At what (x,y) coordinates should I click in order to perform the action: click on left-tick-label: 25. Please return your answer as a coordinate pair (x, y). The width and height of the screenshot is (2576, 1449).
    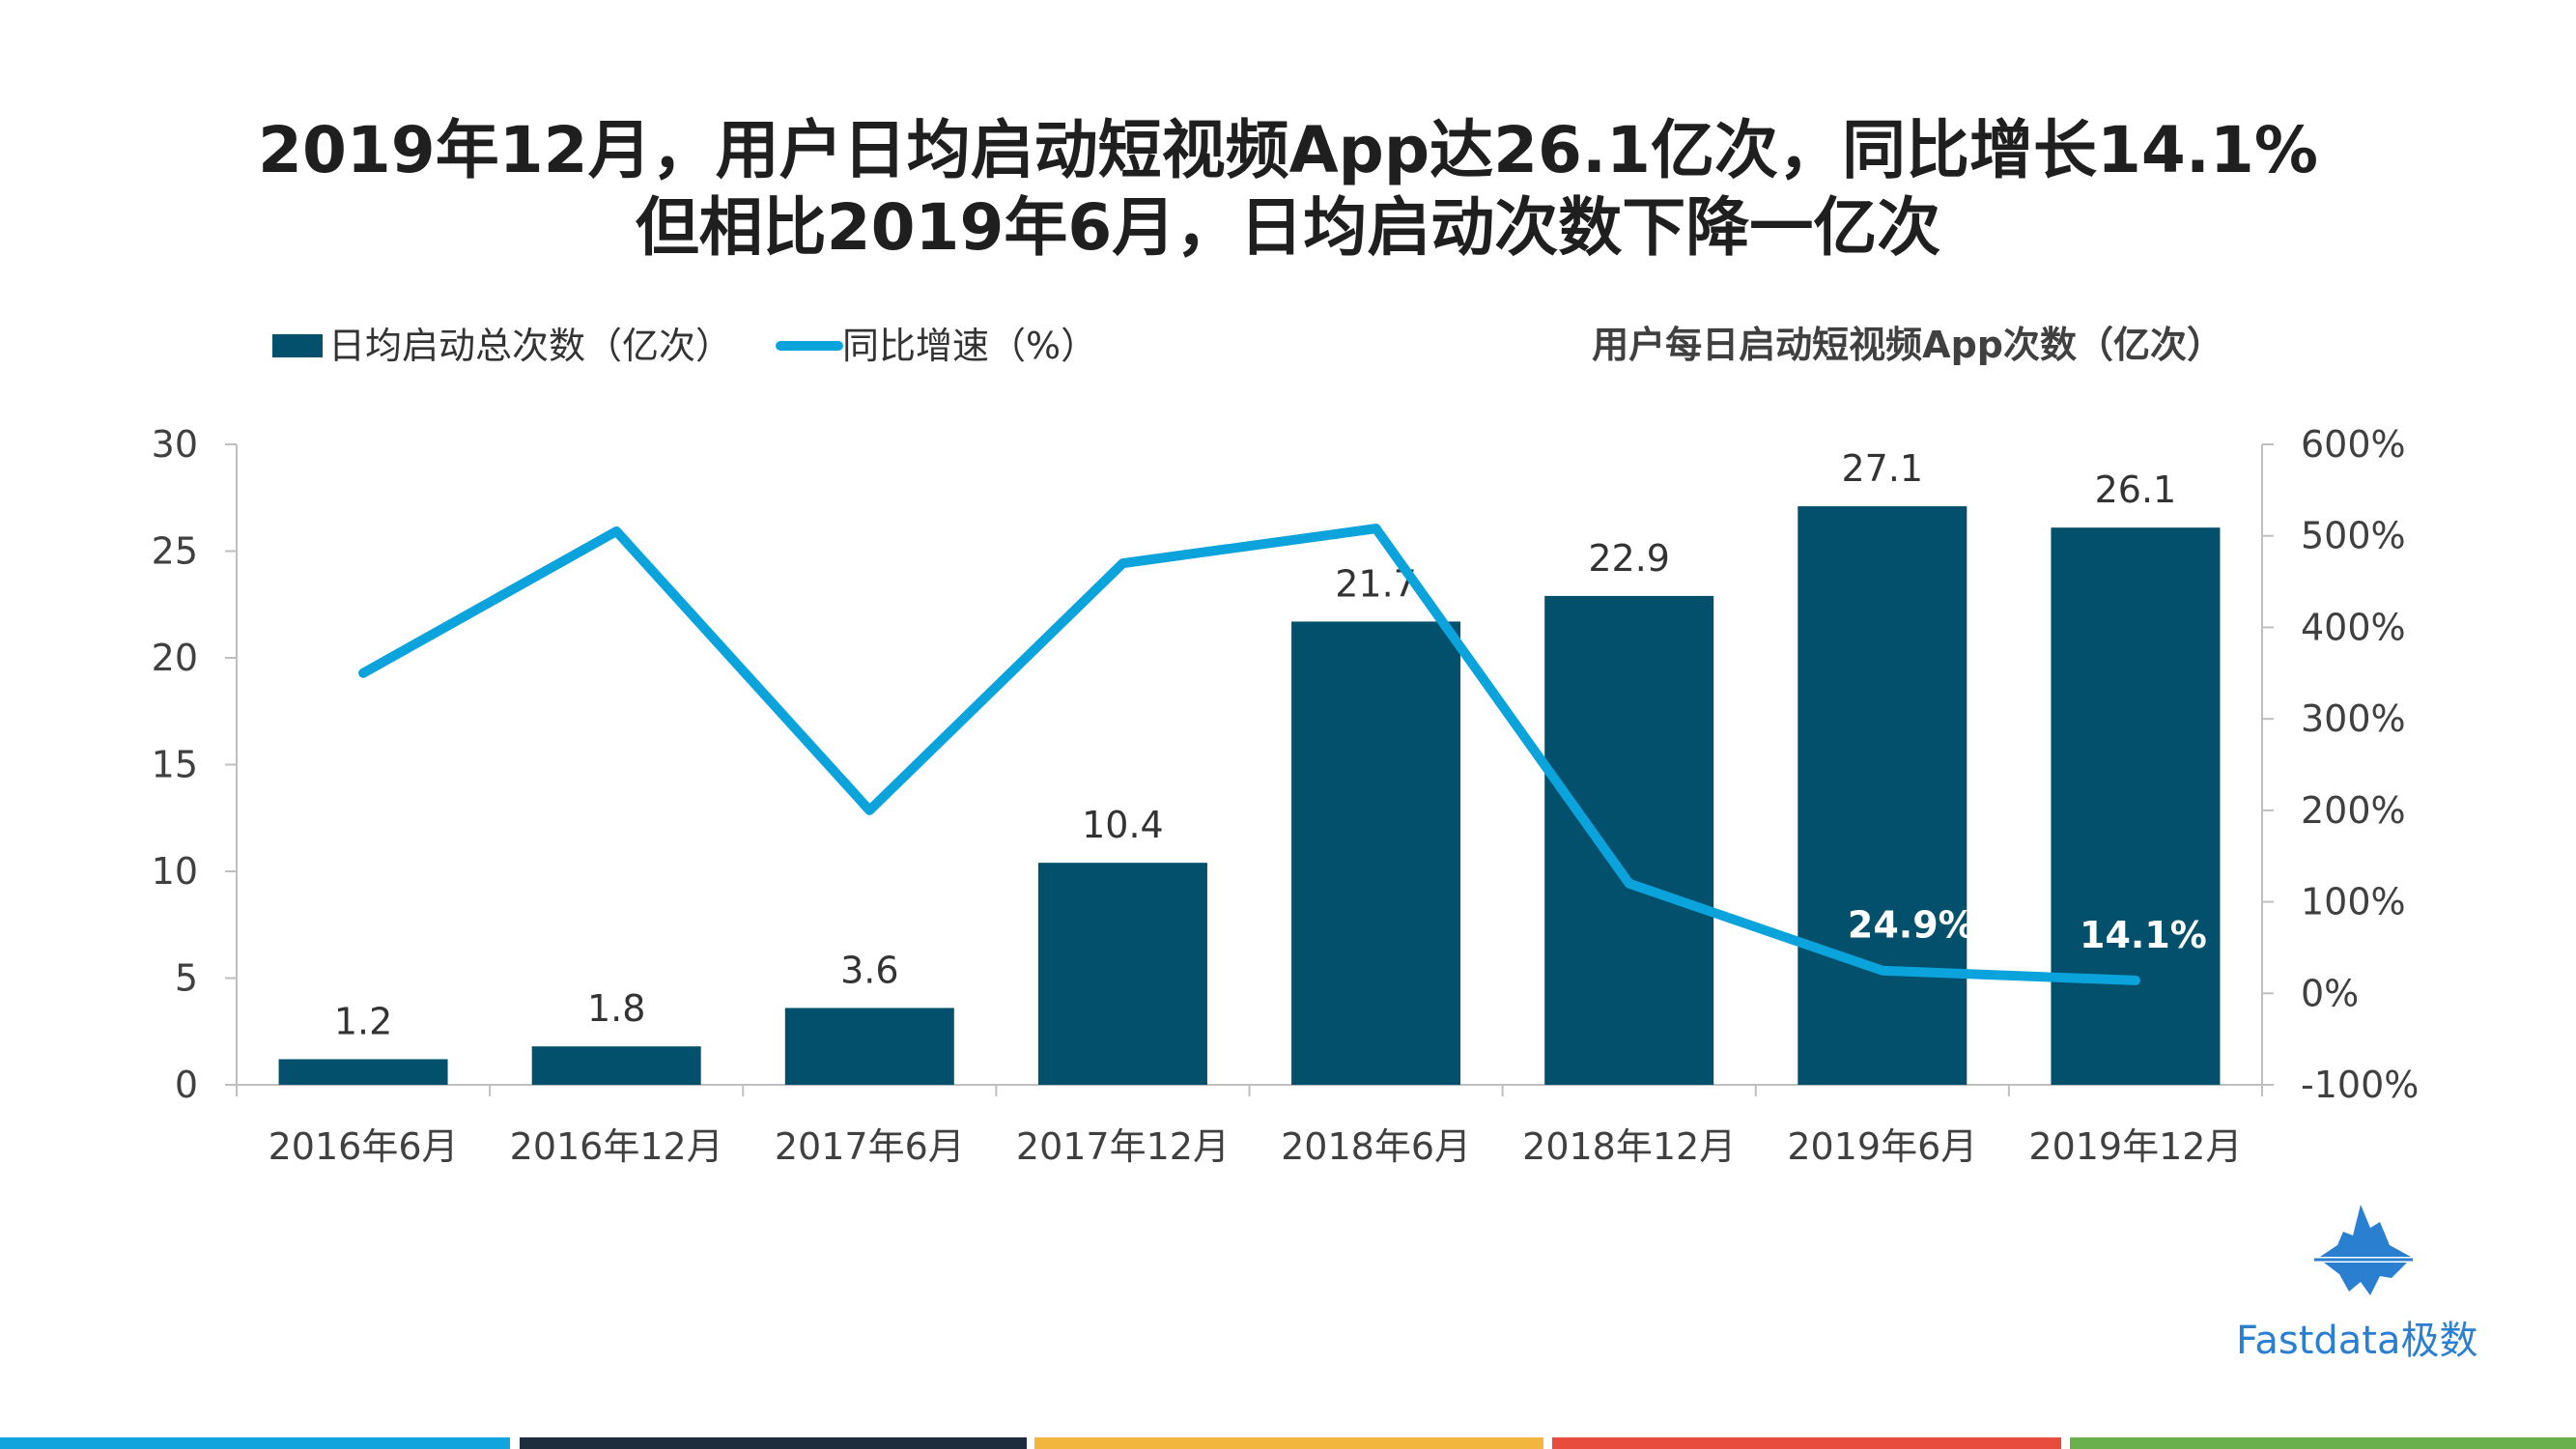
    Looking at the image, I should click on (175, 551).